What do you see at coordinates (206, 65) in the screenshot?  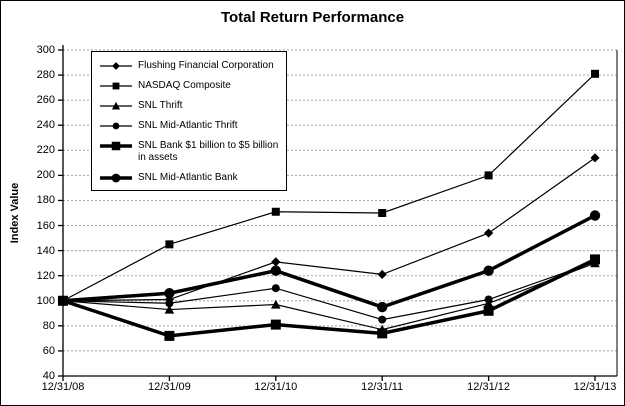 I see `legend-label: Flushing Financial Corporation` at bounding box center [206, 65].